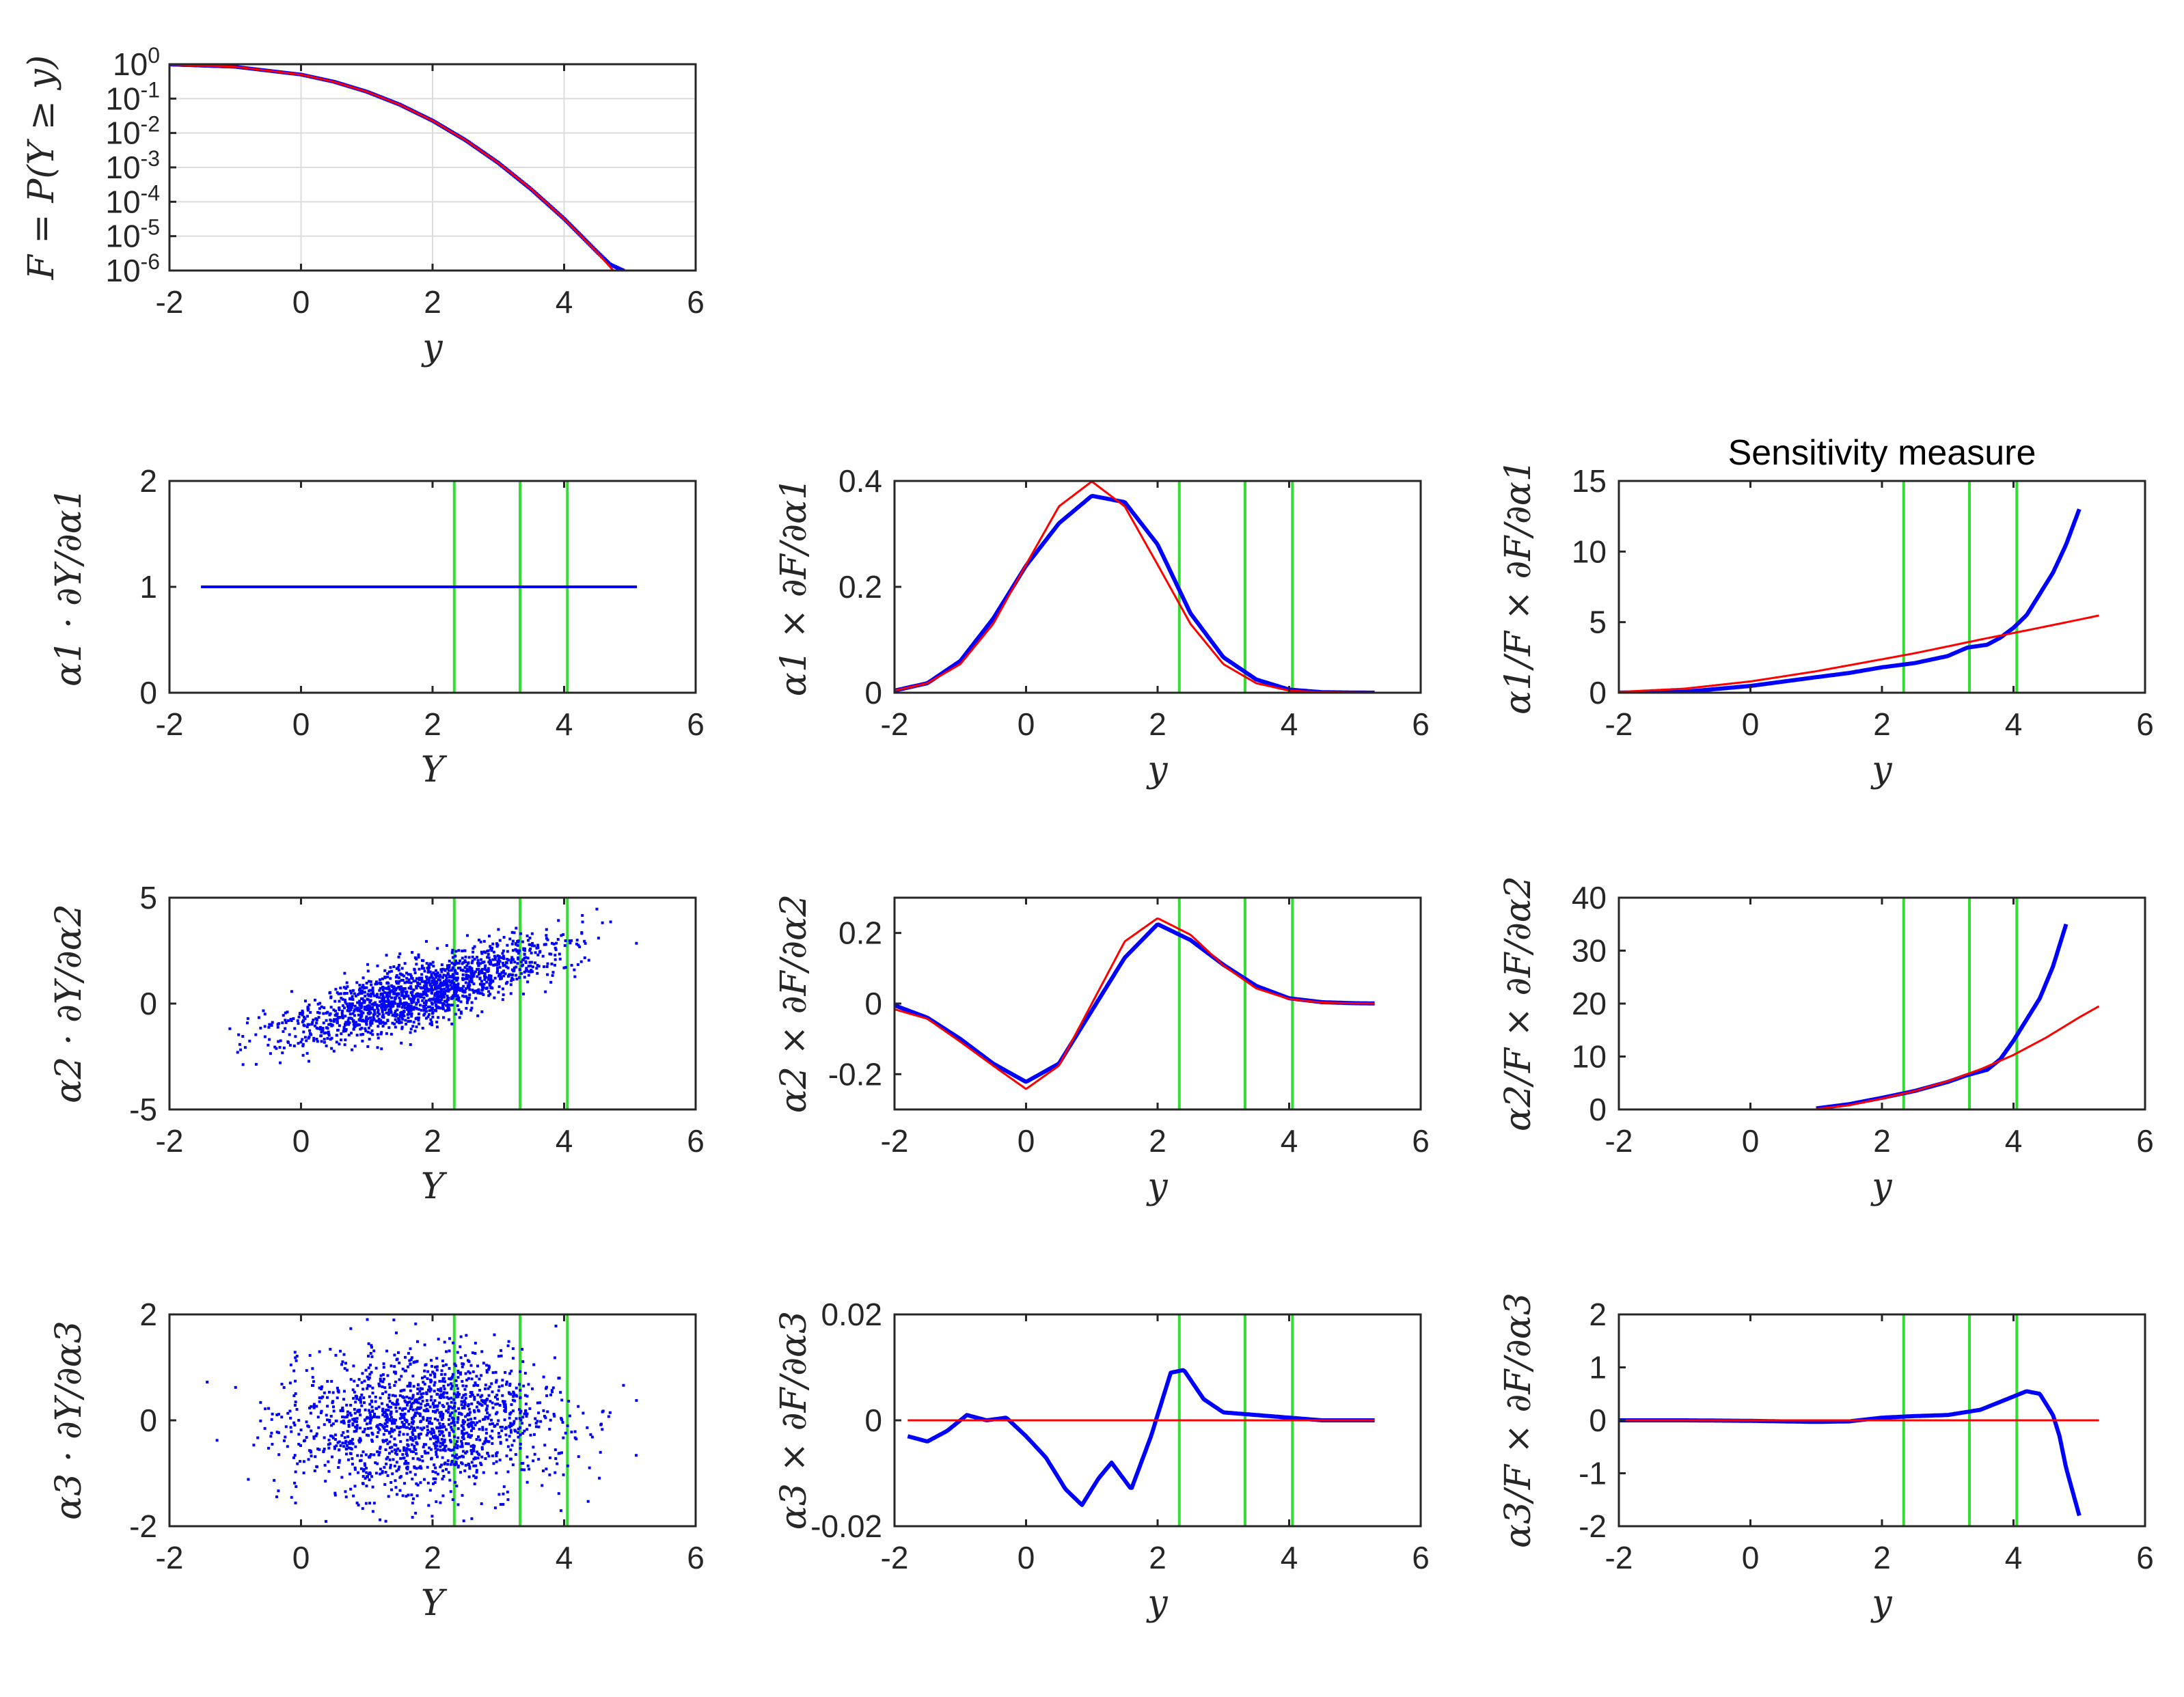  Describe the element at coordinates (1619, 1558) in the screenshot. I see `x-tick-label: -2` at that location.